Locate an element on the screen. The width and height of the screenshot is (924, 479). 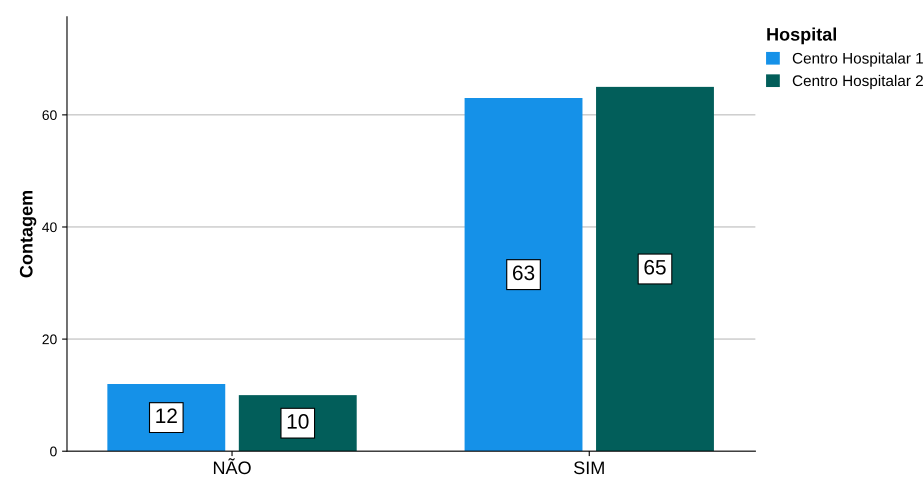
data-label: 12 is located at coordinates (166, 415).